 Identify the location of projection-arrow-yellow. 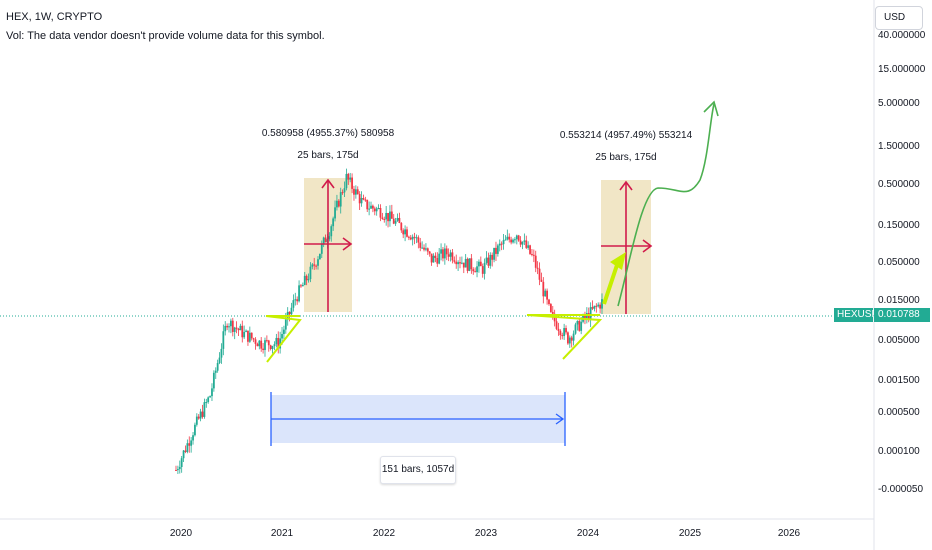
(614, 278).